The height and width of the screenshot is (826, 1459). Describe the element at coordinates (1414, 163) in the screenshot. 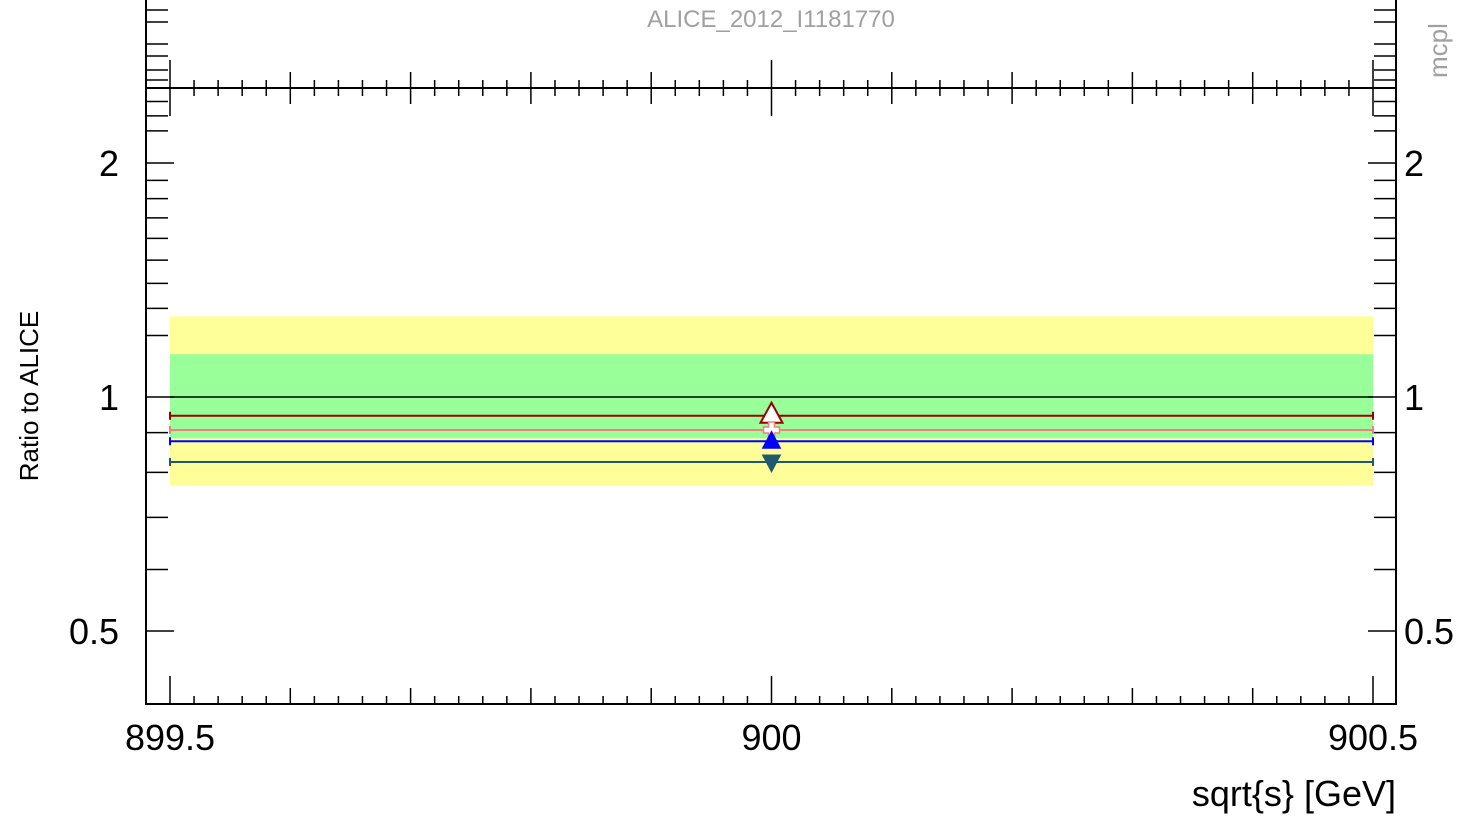

I see `y-tick-label-right: 2` at that location.